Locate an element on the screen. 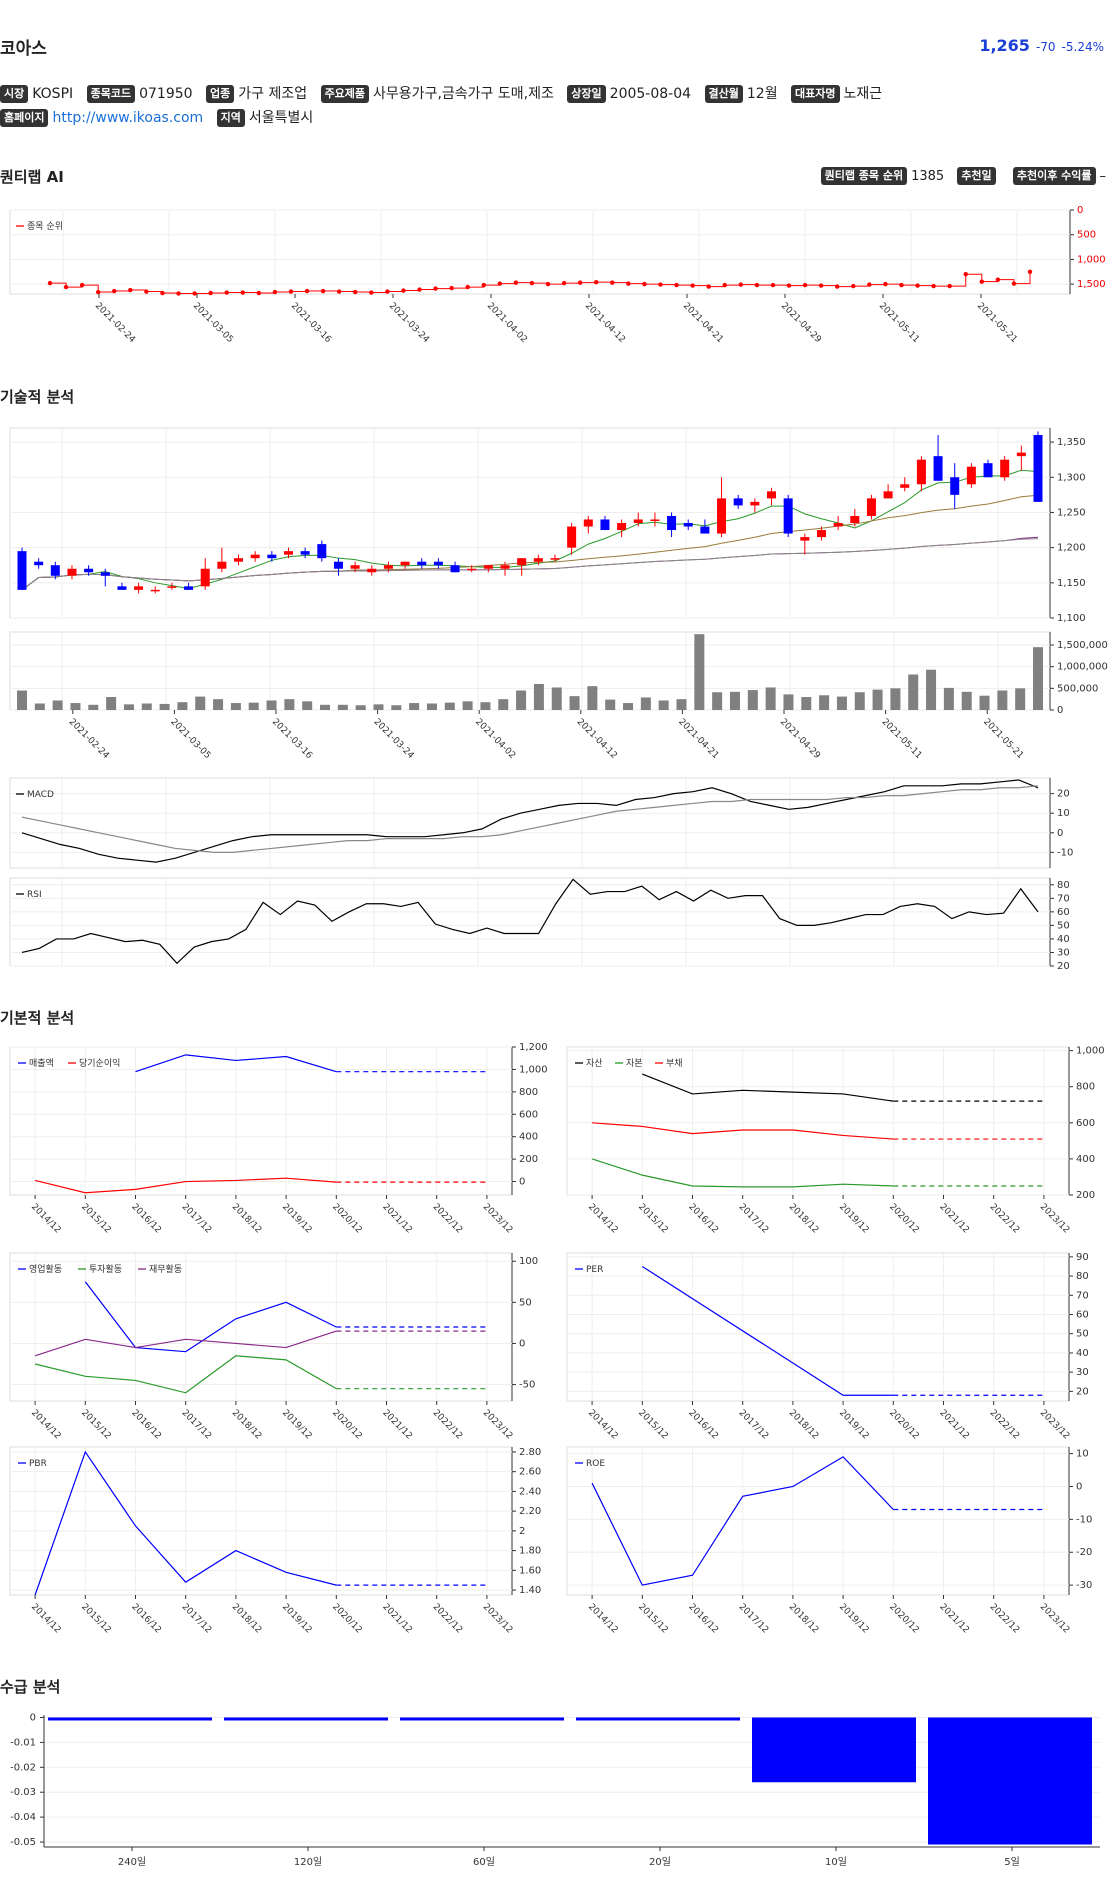  cashflow-chart-xtick-label: 2022/12 is located at coordinates (448, 1425).